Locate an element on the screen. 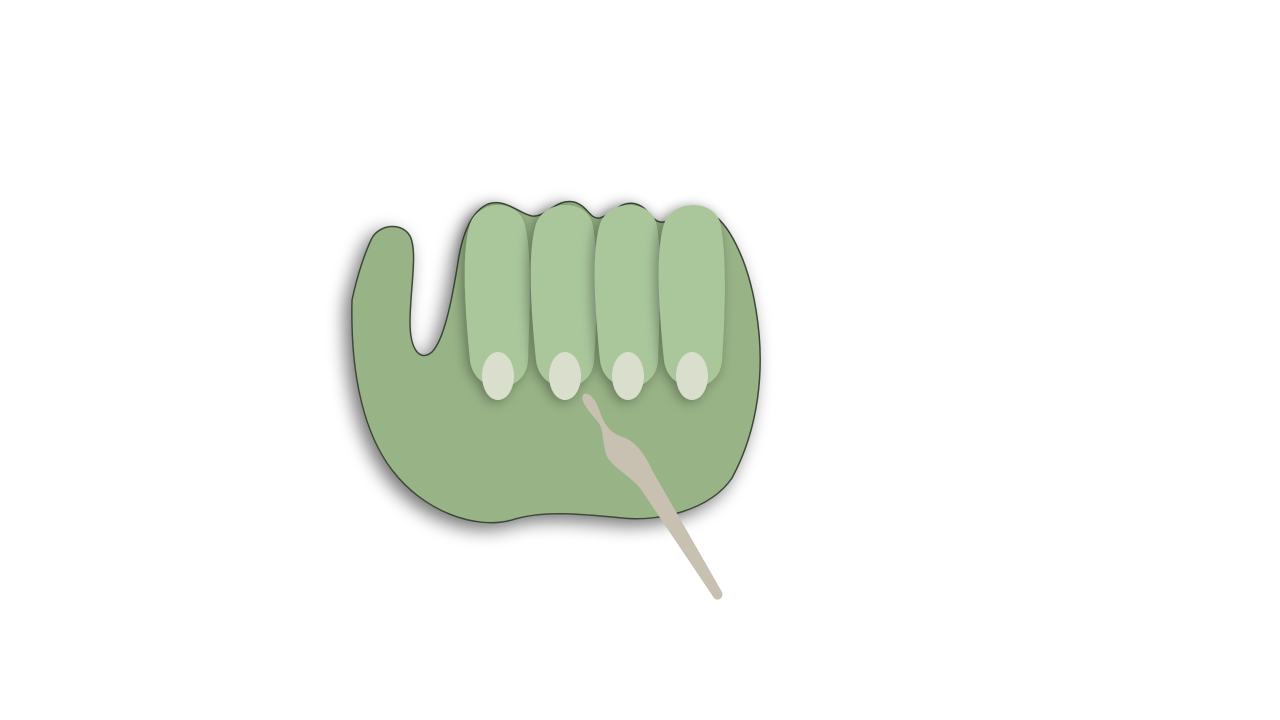 The height and width of the screenshot is (720, 1280). fingers is located at coordinates (594, 302).